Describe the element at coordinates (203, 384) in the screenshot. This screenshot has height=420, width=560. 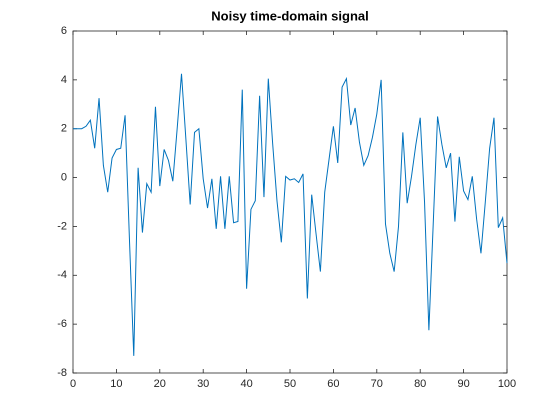
I see `x-tick-label: 30` at that location.